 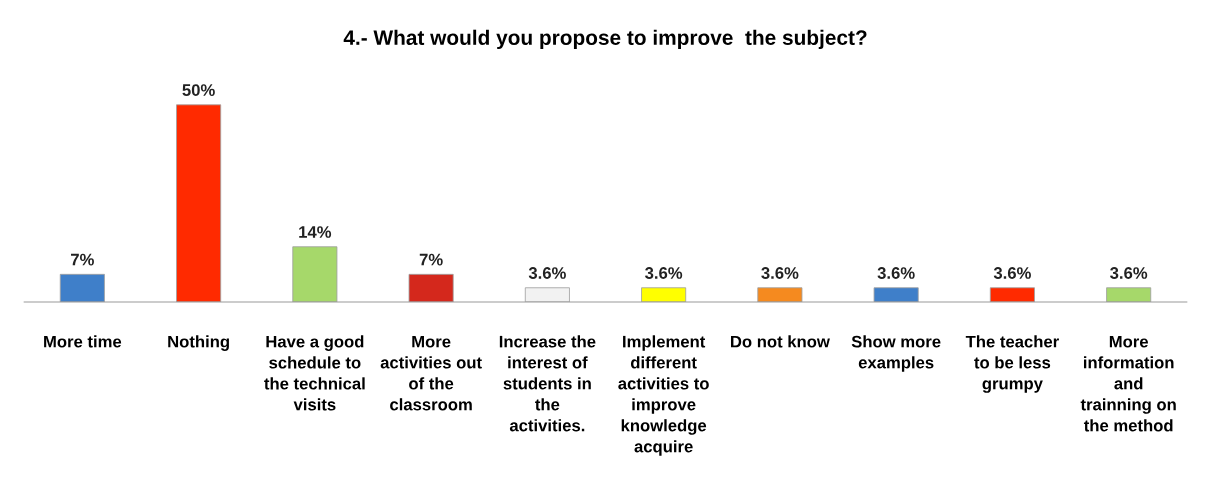 What do you see at coordinates (1128, 383) in the screenshot?
I see `x-tick-label: More information and trainning on the method` at bounding box center [1128, 383].